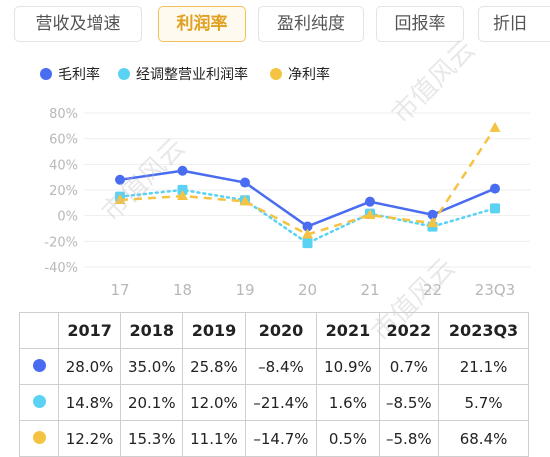  Describe the element at coordinates (152, 402) in the screenshot. I see `table-cell: 20.1%` at that location.